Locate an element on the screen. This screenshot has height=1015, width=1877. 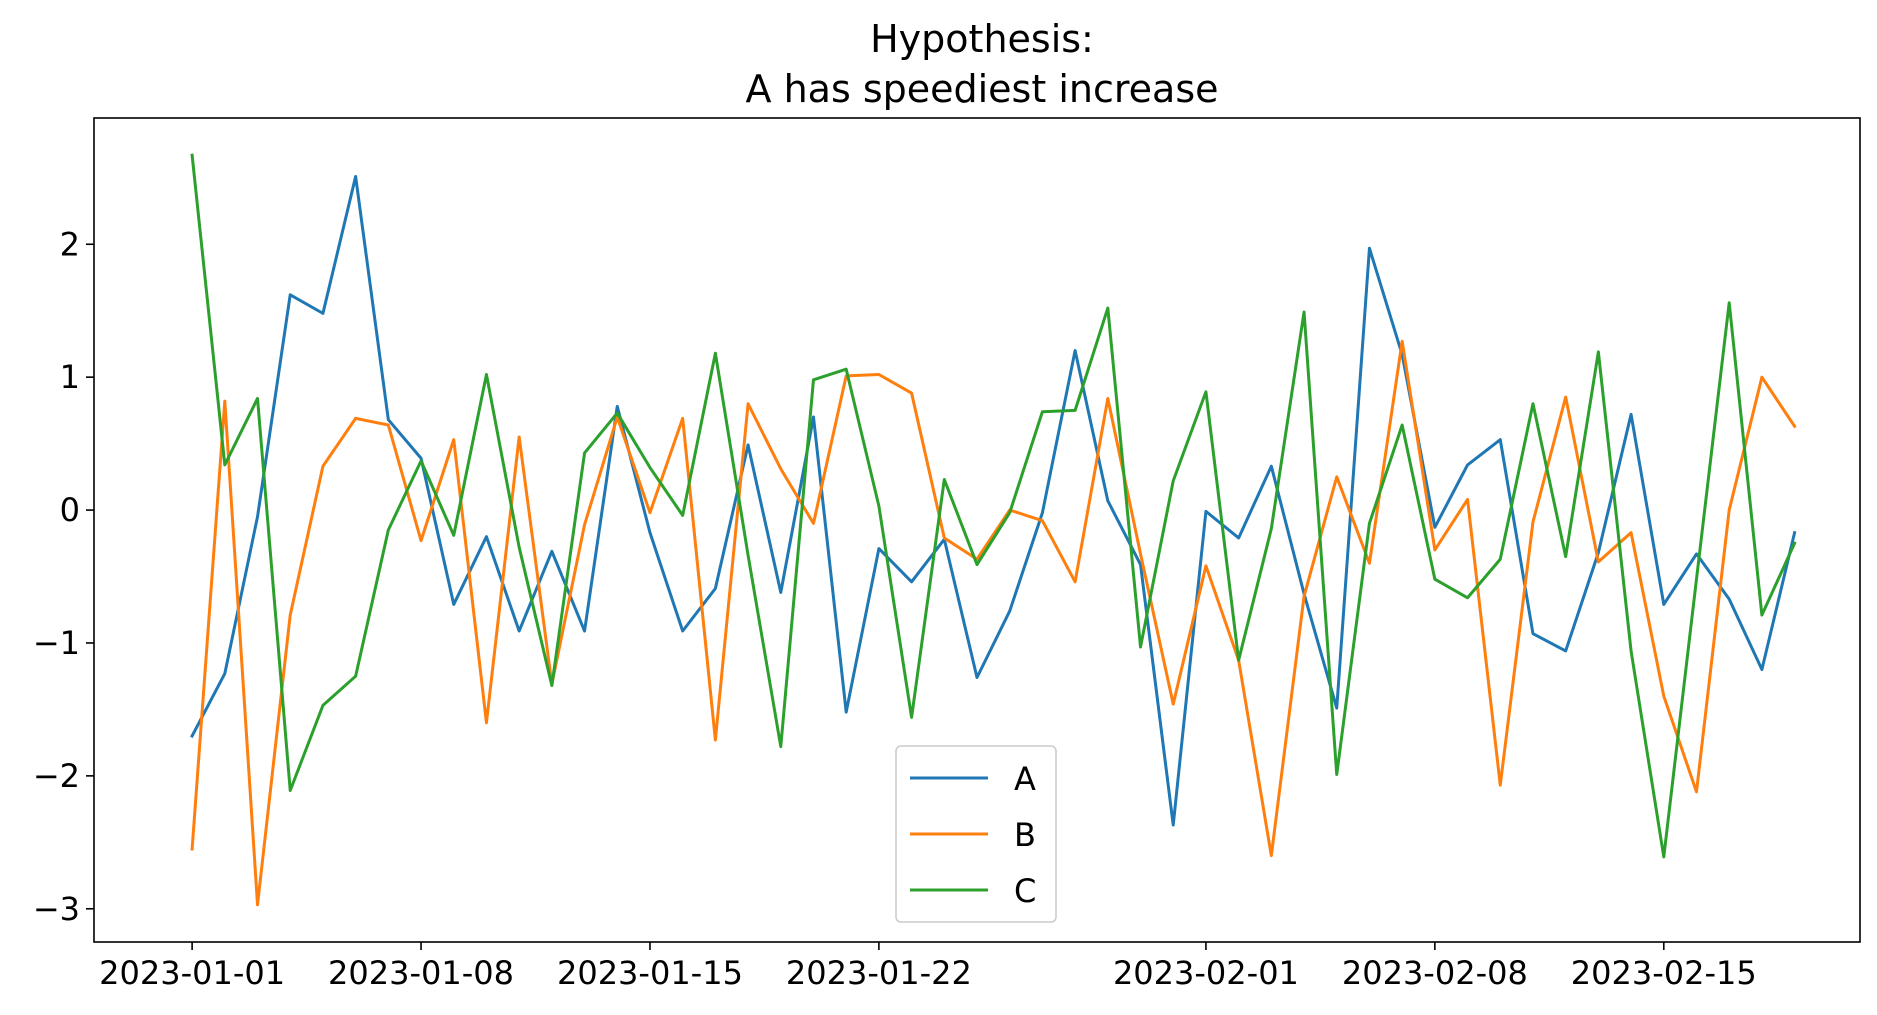
chart-title-line-1: Hypothesis: is located at coordinates (982, 39).